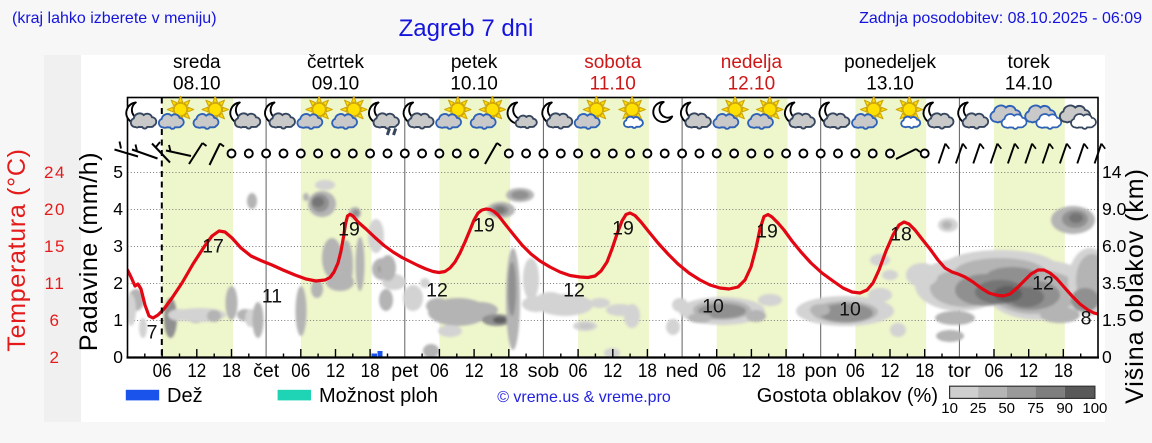 The width and height of the screenshot is (1152, 443). I want to click on svg-text: sob, so click(544, 371).